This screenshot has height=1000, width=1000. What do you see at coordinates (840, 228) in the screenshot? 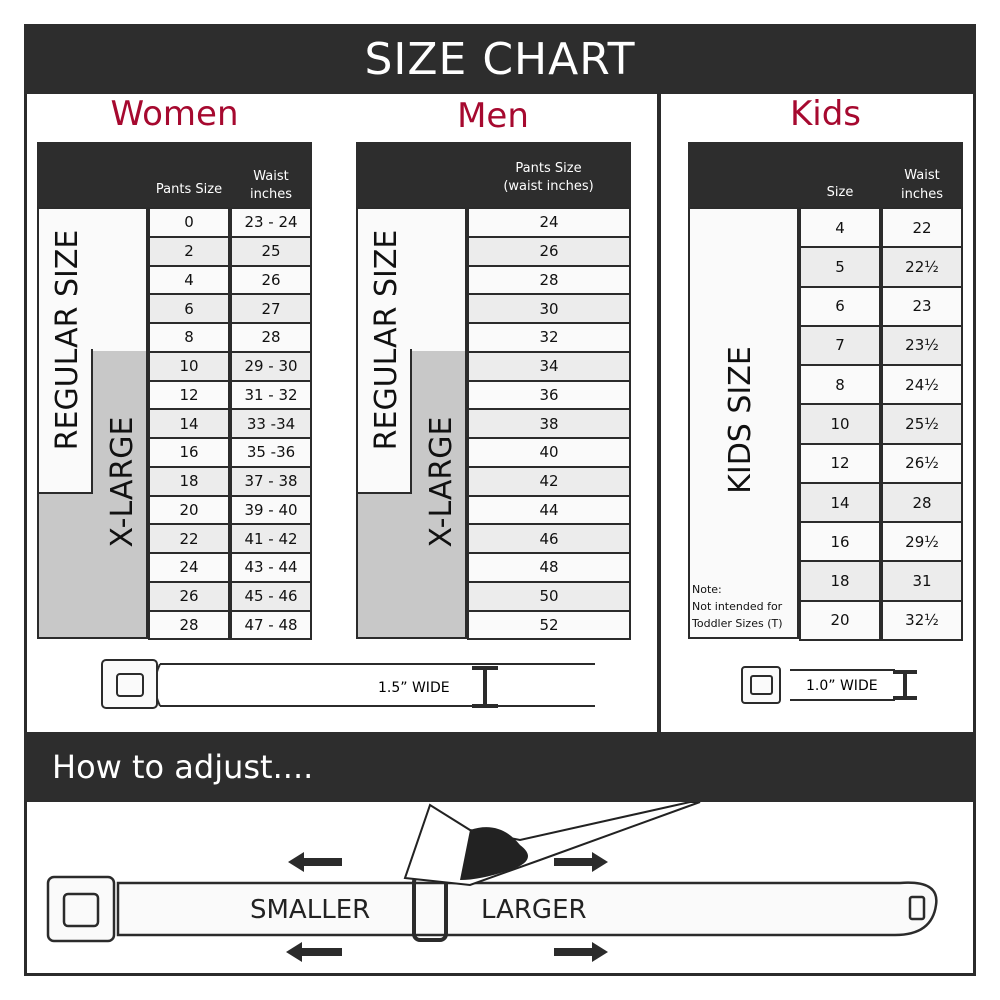
I see `kids-size-cell: 4` at bounding box center [840, 228].